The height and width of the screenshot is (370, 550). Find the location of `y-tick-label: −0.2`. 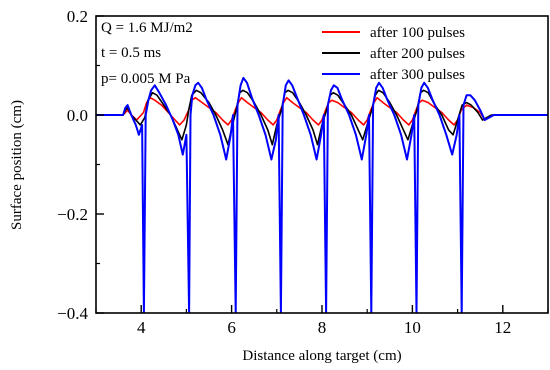

y-tick-label: −0.2 is located at coordinates (72, 214).